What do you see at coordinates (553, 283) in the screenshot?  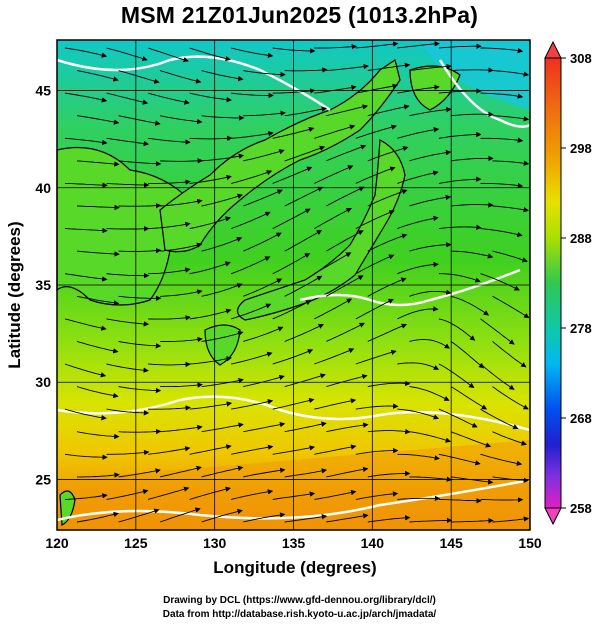 I see `colorbar-scale` at bounding box center [553, 283].